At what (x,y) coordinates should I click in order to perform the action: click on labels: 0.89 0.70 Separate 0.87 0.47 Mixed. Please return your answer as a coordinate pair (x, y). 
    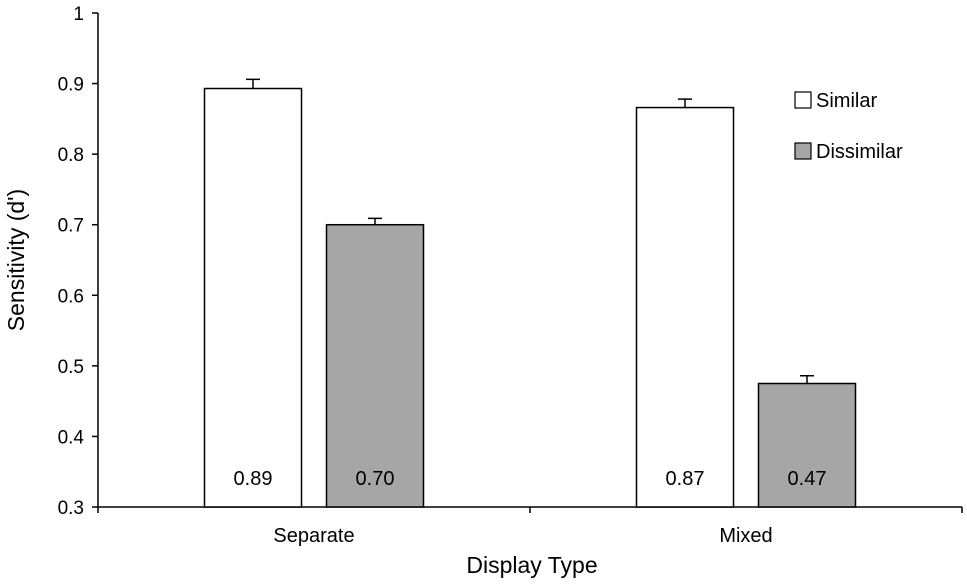
    Looking at the image, I should click on (530, 507).